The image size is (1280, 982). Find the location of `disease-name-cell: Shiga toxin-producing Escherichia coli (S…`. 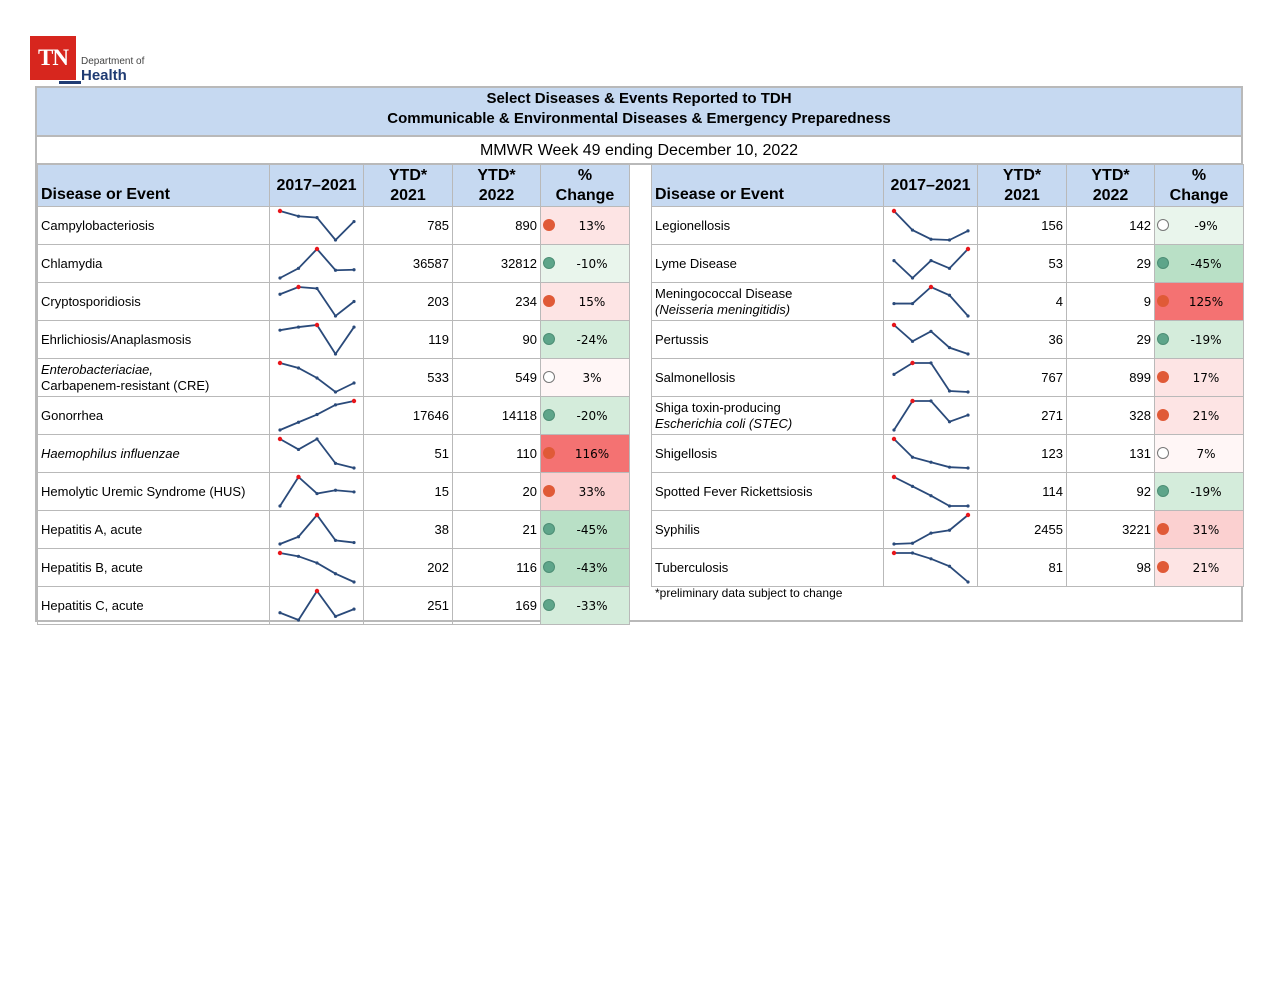

disease-name-cell: Shiga toxin-producing Escherichia coli (S… is located at coordinates (767, 415).